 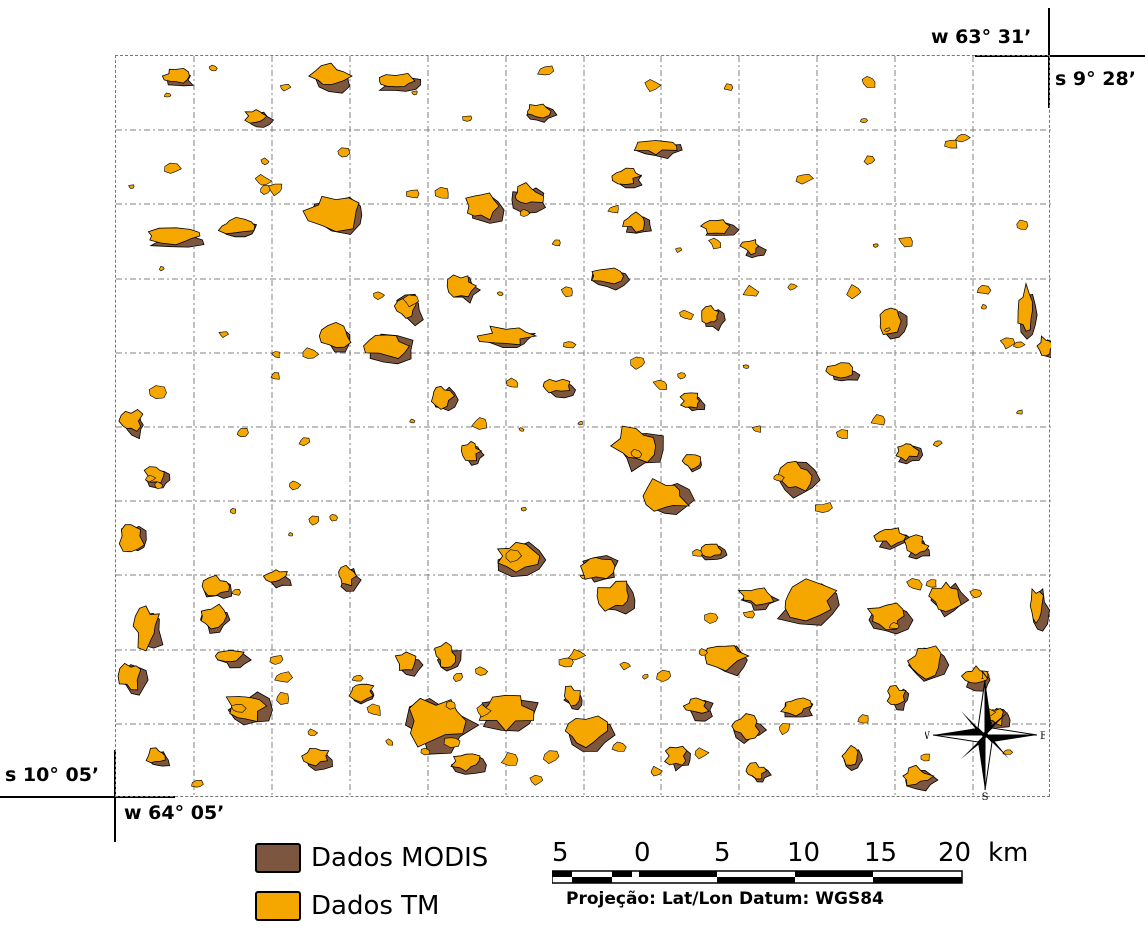 What do you see at coordinates (725, 899) in the screenshot?
I see `projection-label: Projeção: Lat/Lon Datum: WGS84` at bounding box center [725, 899].